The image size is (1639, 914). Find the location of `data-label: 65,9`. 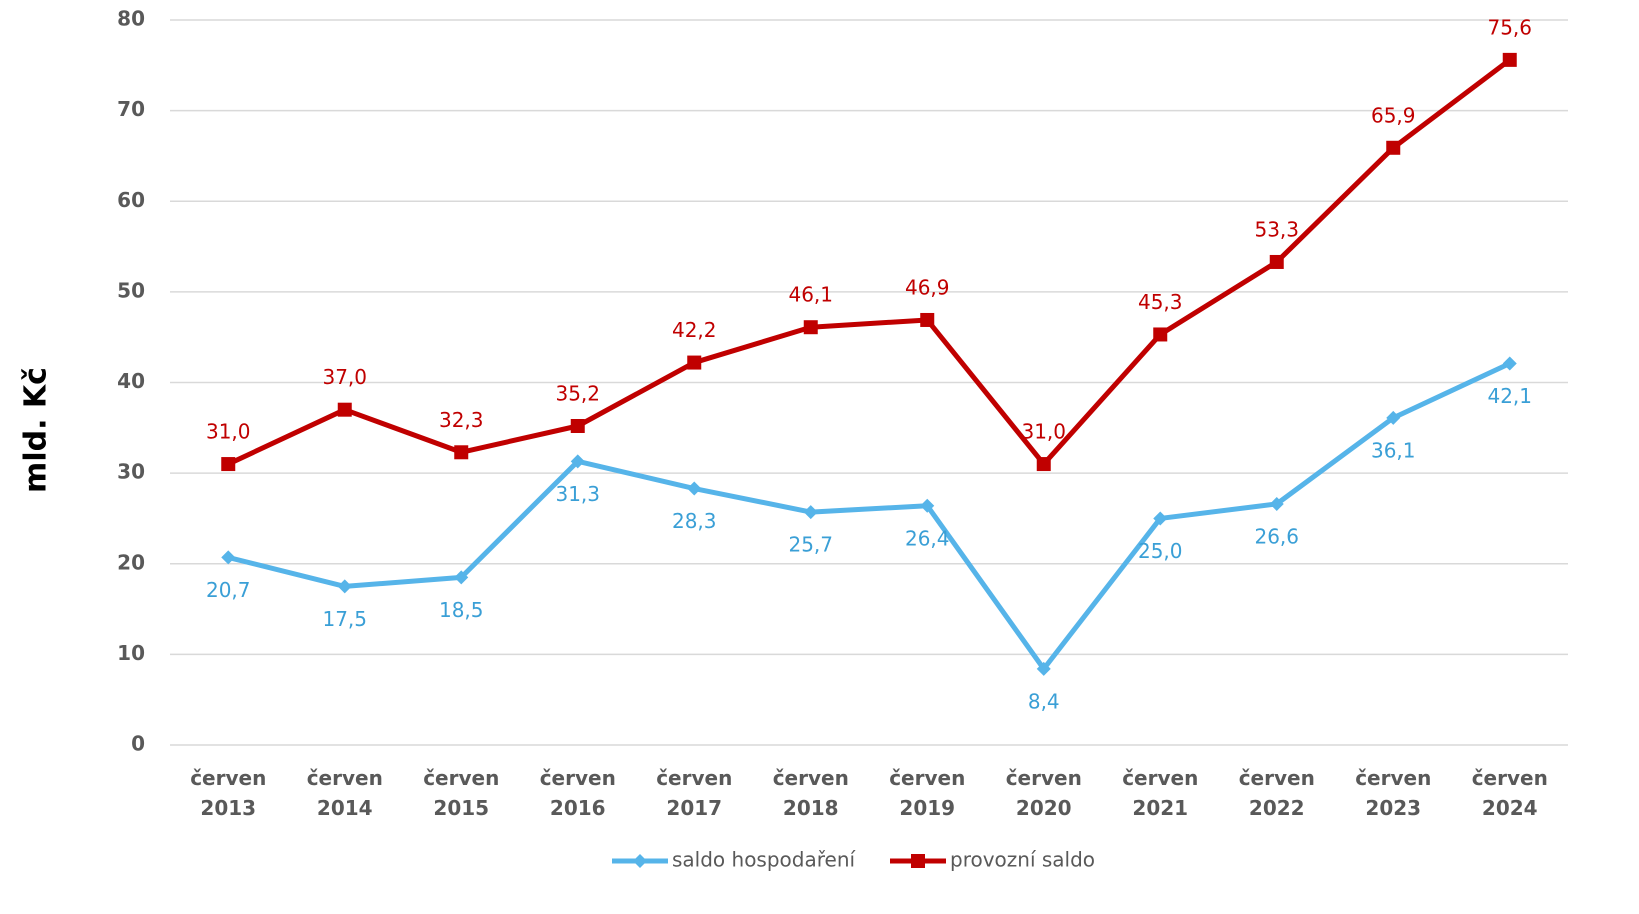

data-label: 65,9 is located at coordinates (1393, 115).